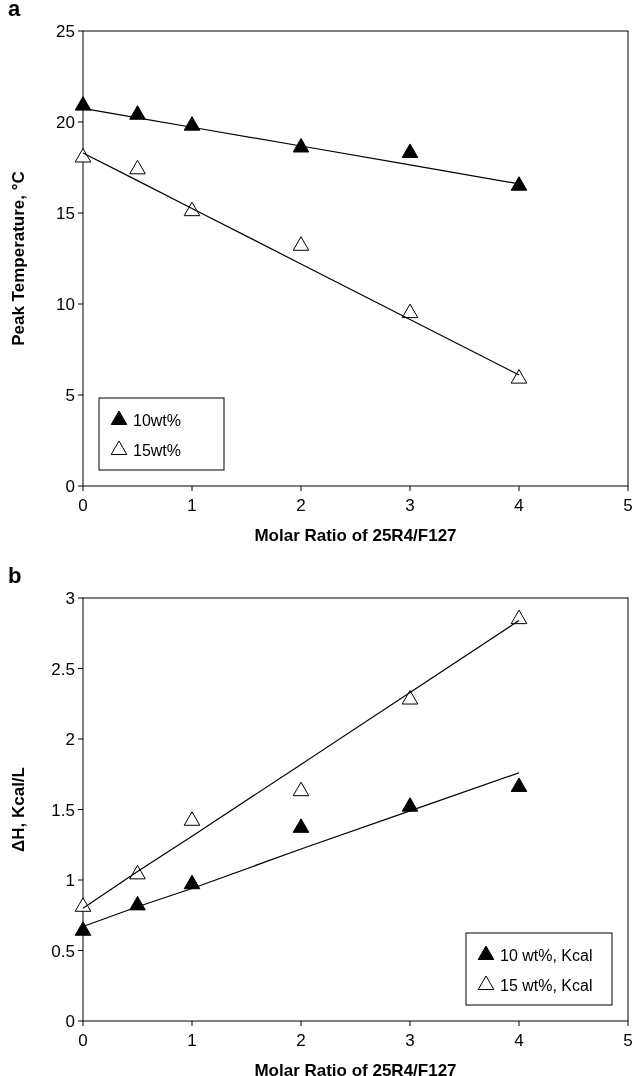 This screenshot has height=1076, width=644. What do you see at coordinates (70, 395) in the screenshot?
I see `y-tick-label: 5` at bounding box center [70, 395].